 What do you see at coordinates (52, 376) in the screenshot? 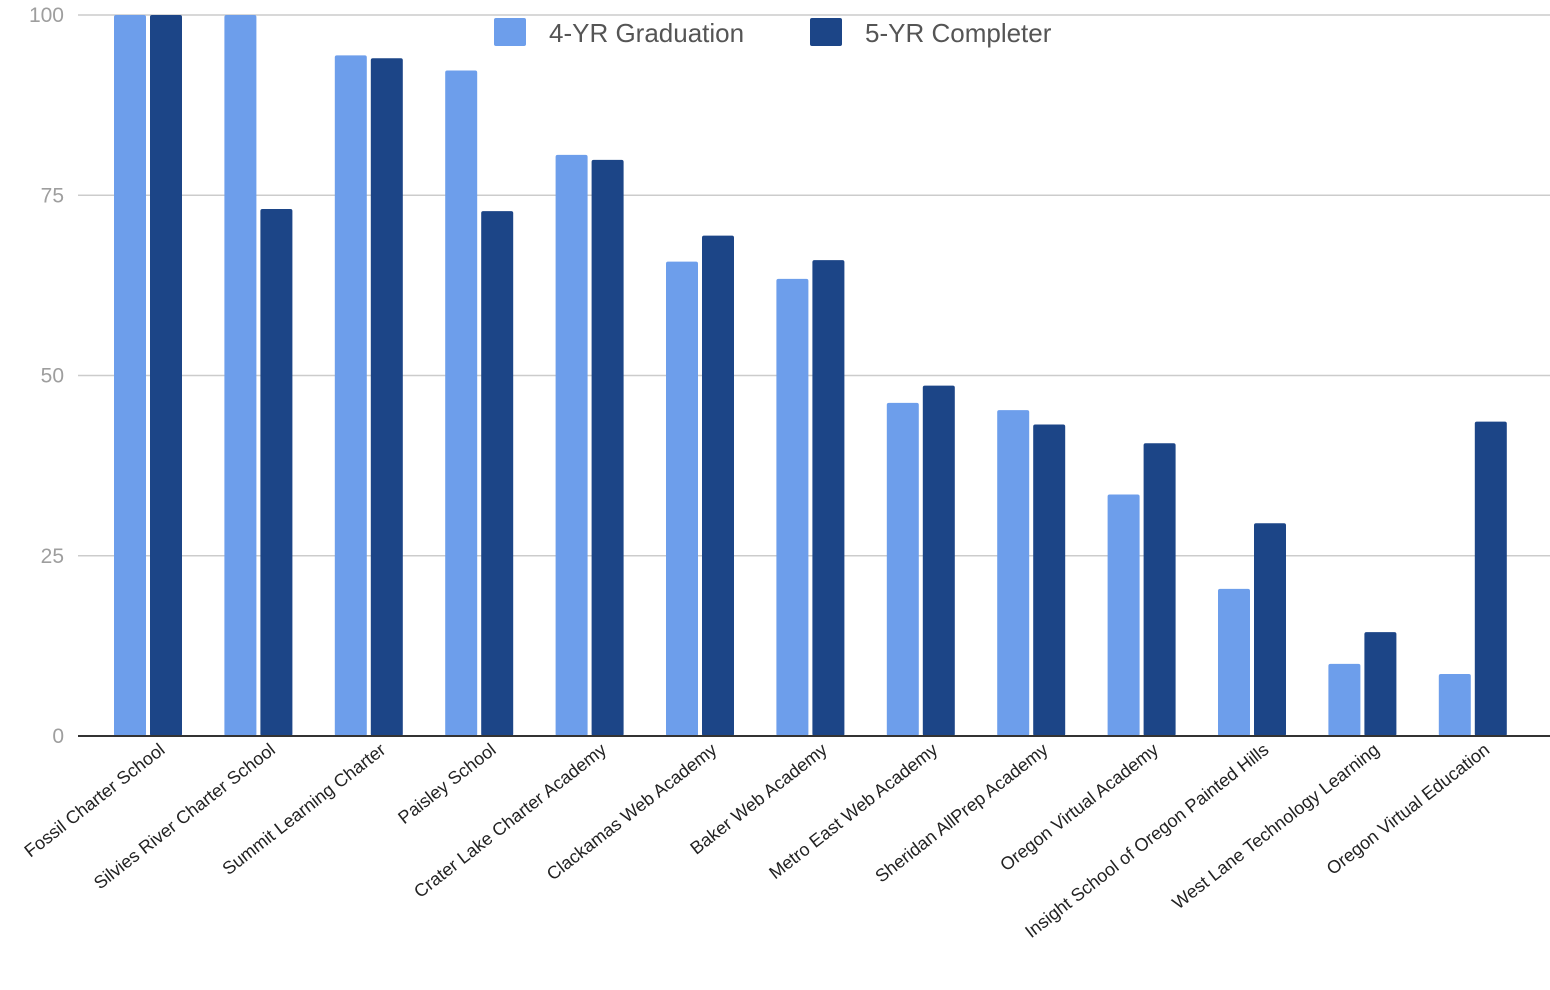
I see `y-tick-label: 50` at bounding box center [52, 376].